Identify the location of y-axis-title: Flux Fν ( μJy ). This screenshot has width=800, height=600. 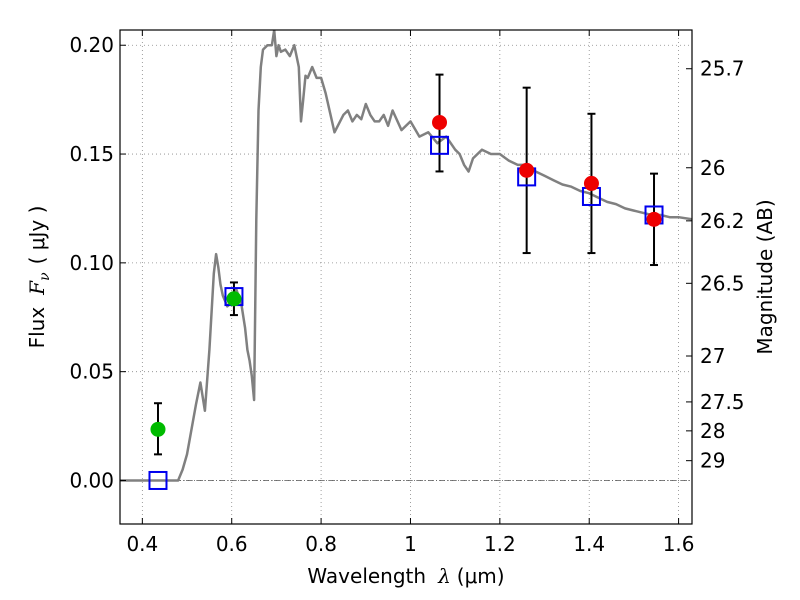
(39, 277).